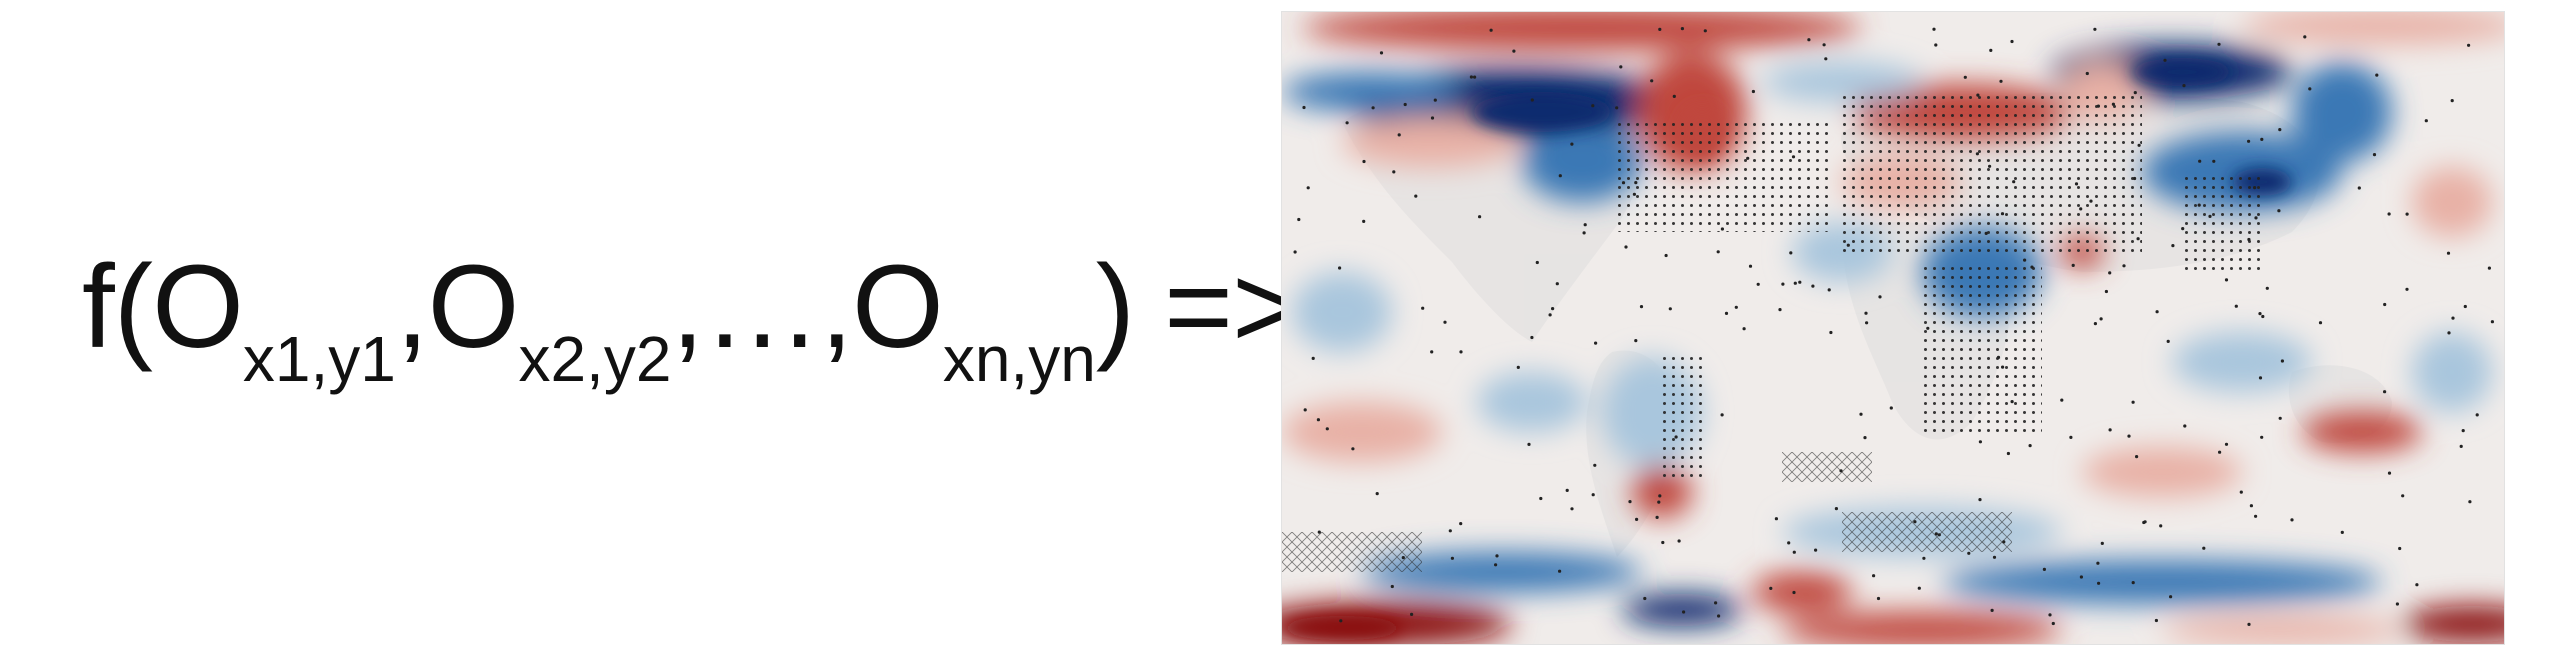 The image size is (2560, 672). Describe the element at coordinates (1115, 307) in the screenshot. I see `formula-close: )` at that location.